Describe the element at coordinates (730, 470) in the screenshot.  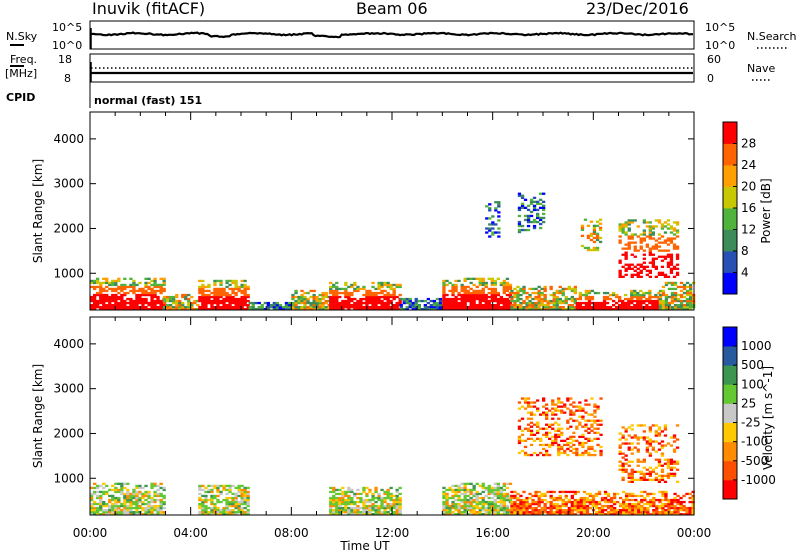
I see `velocity-colorbar-segment` at that location.